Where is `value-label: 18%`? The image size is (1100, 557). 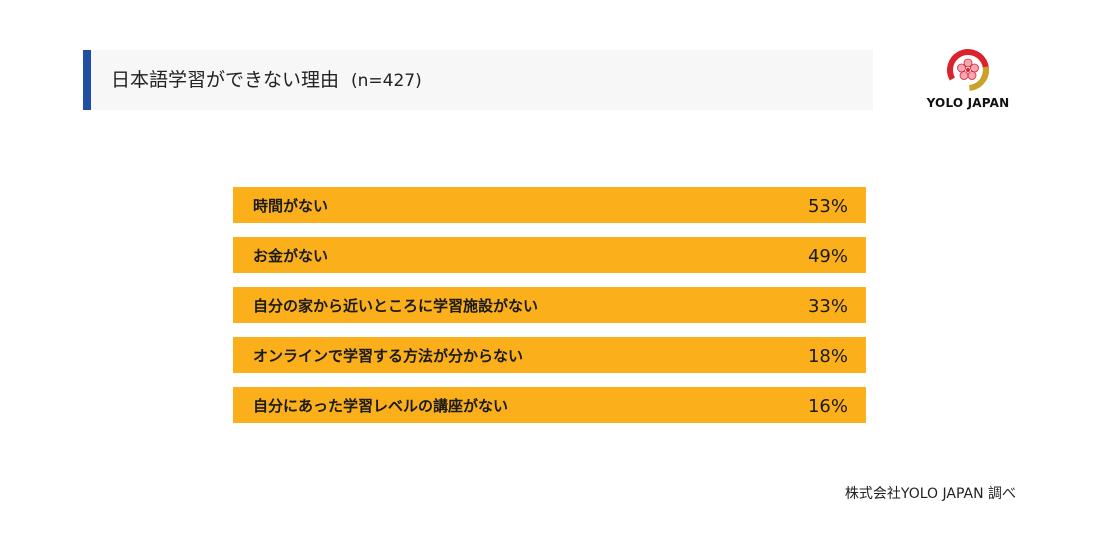 value-label: 18% is located at coordinates (828, 356).